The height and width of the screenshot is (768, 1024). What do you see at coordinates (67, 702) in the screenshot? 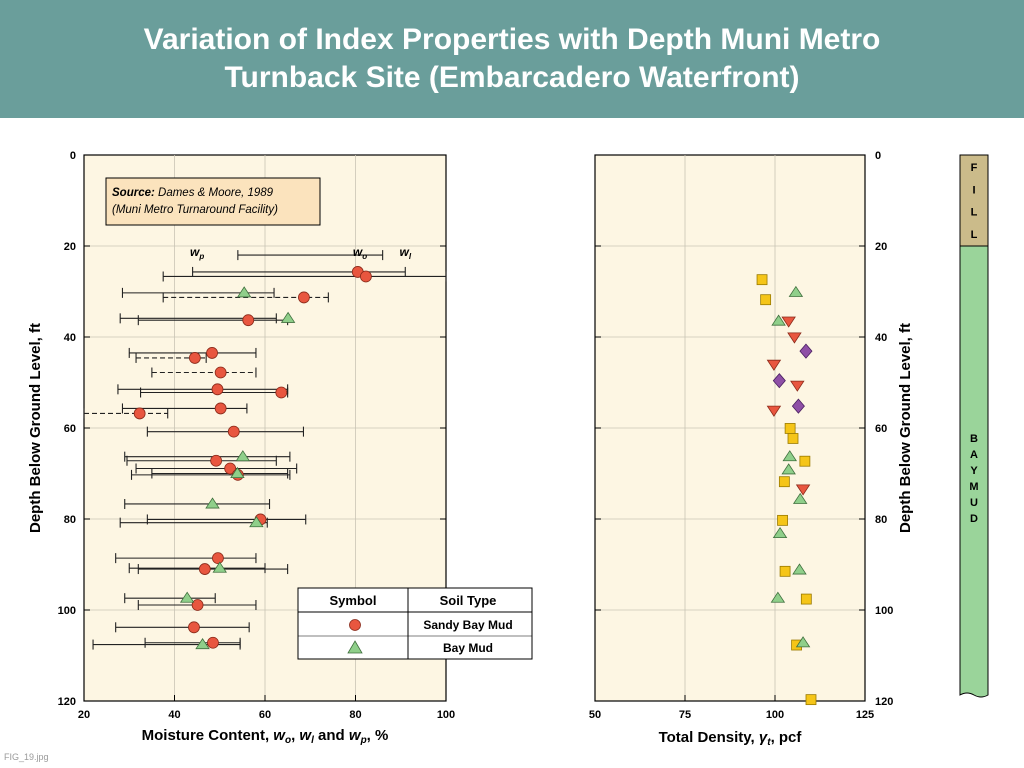
I see `y-tick-label: 120` at bounding box center [67, 702].